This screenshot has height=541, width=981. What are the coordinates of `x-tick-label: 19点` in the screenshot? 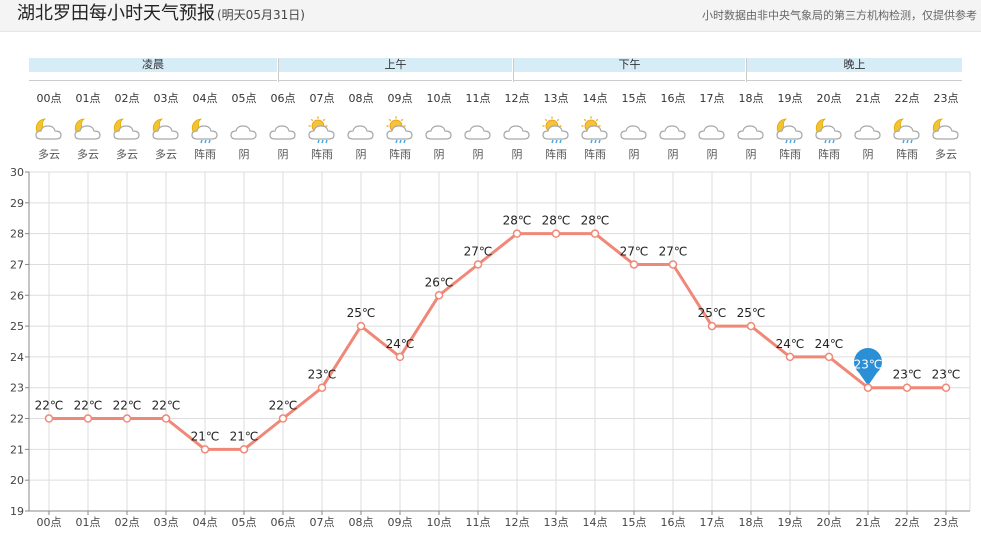 It's located at (790, 522).